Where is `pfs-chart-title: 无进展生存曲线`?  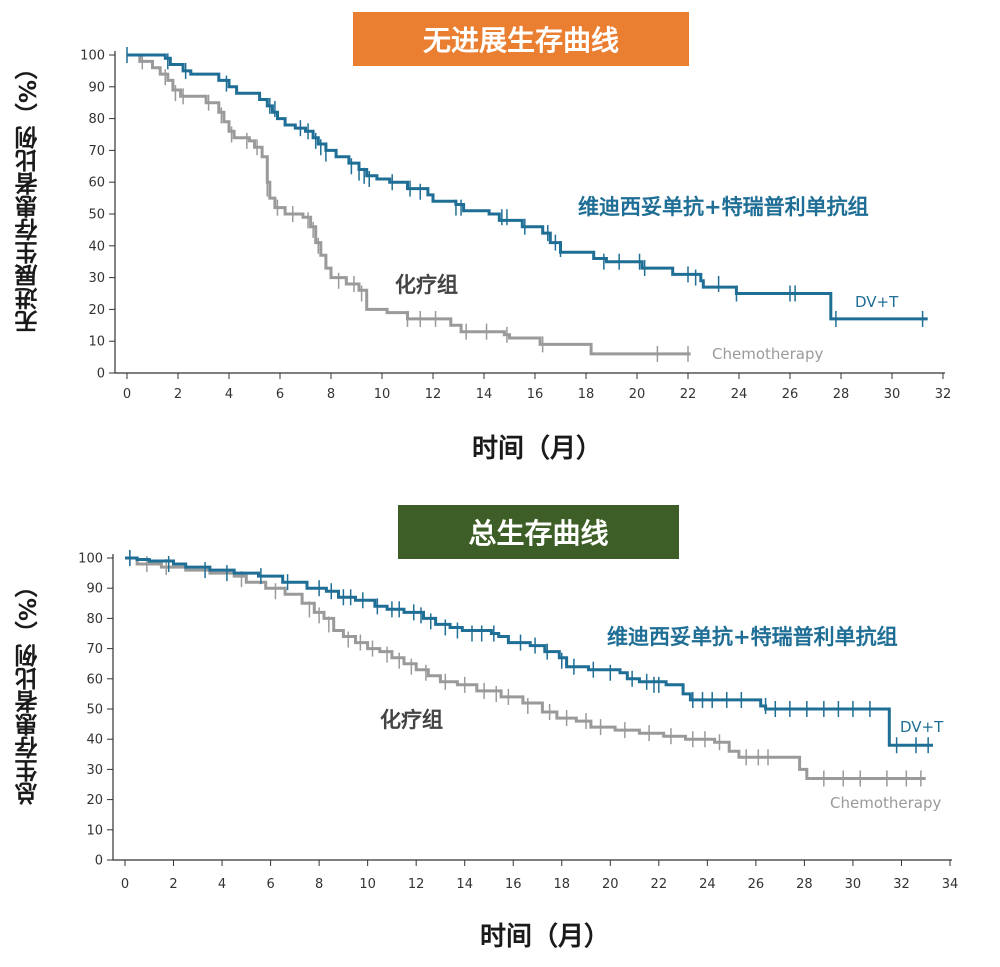 pfs-chart-title: 无进展生存曲线 is located at coordinates (521, 39).